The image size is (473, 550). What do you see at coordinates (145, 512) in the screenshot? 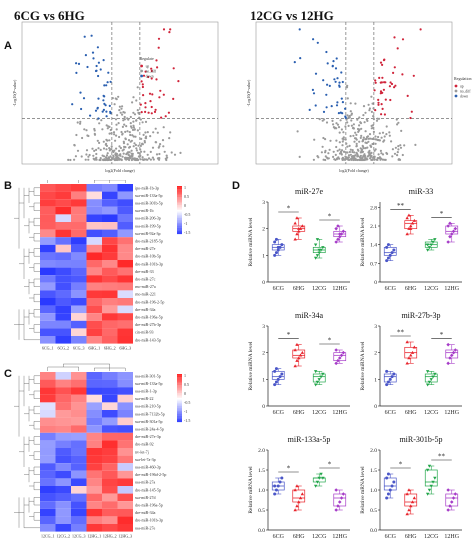
I see `heatmap-row-label: dre-miR-34a` at bounding box center [145, 512].